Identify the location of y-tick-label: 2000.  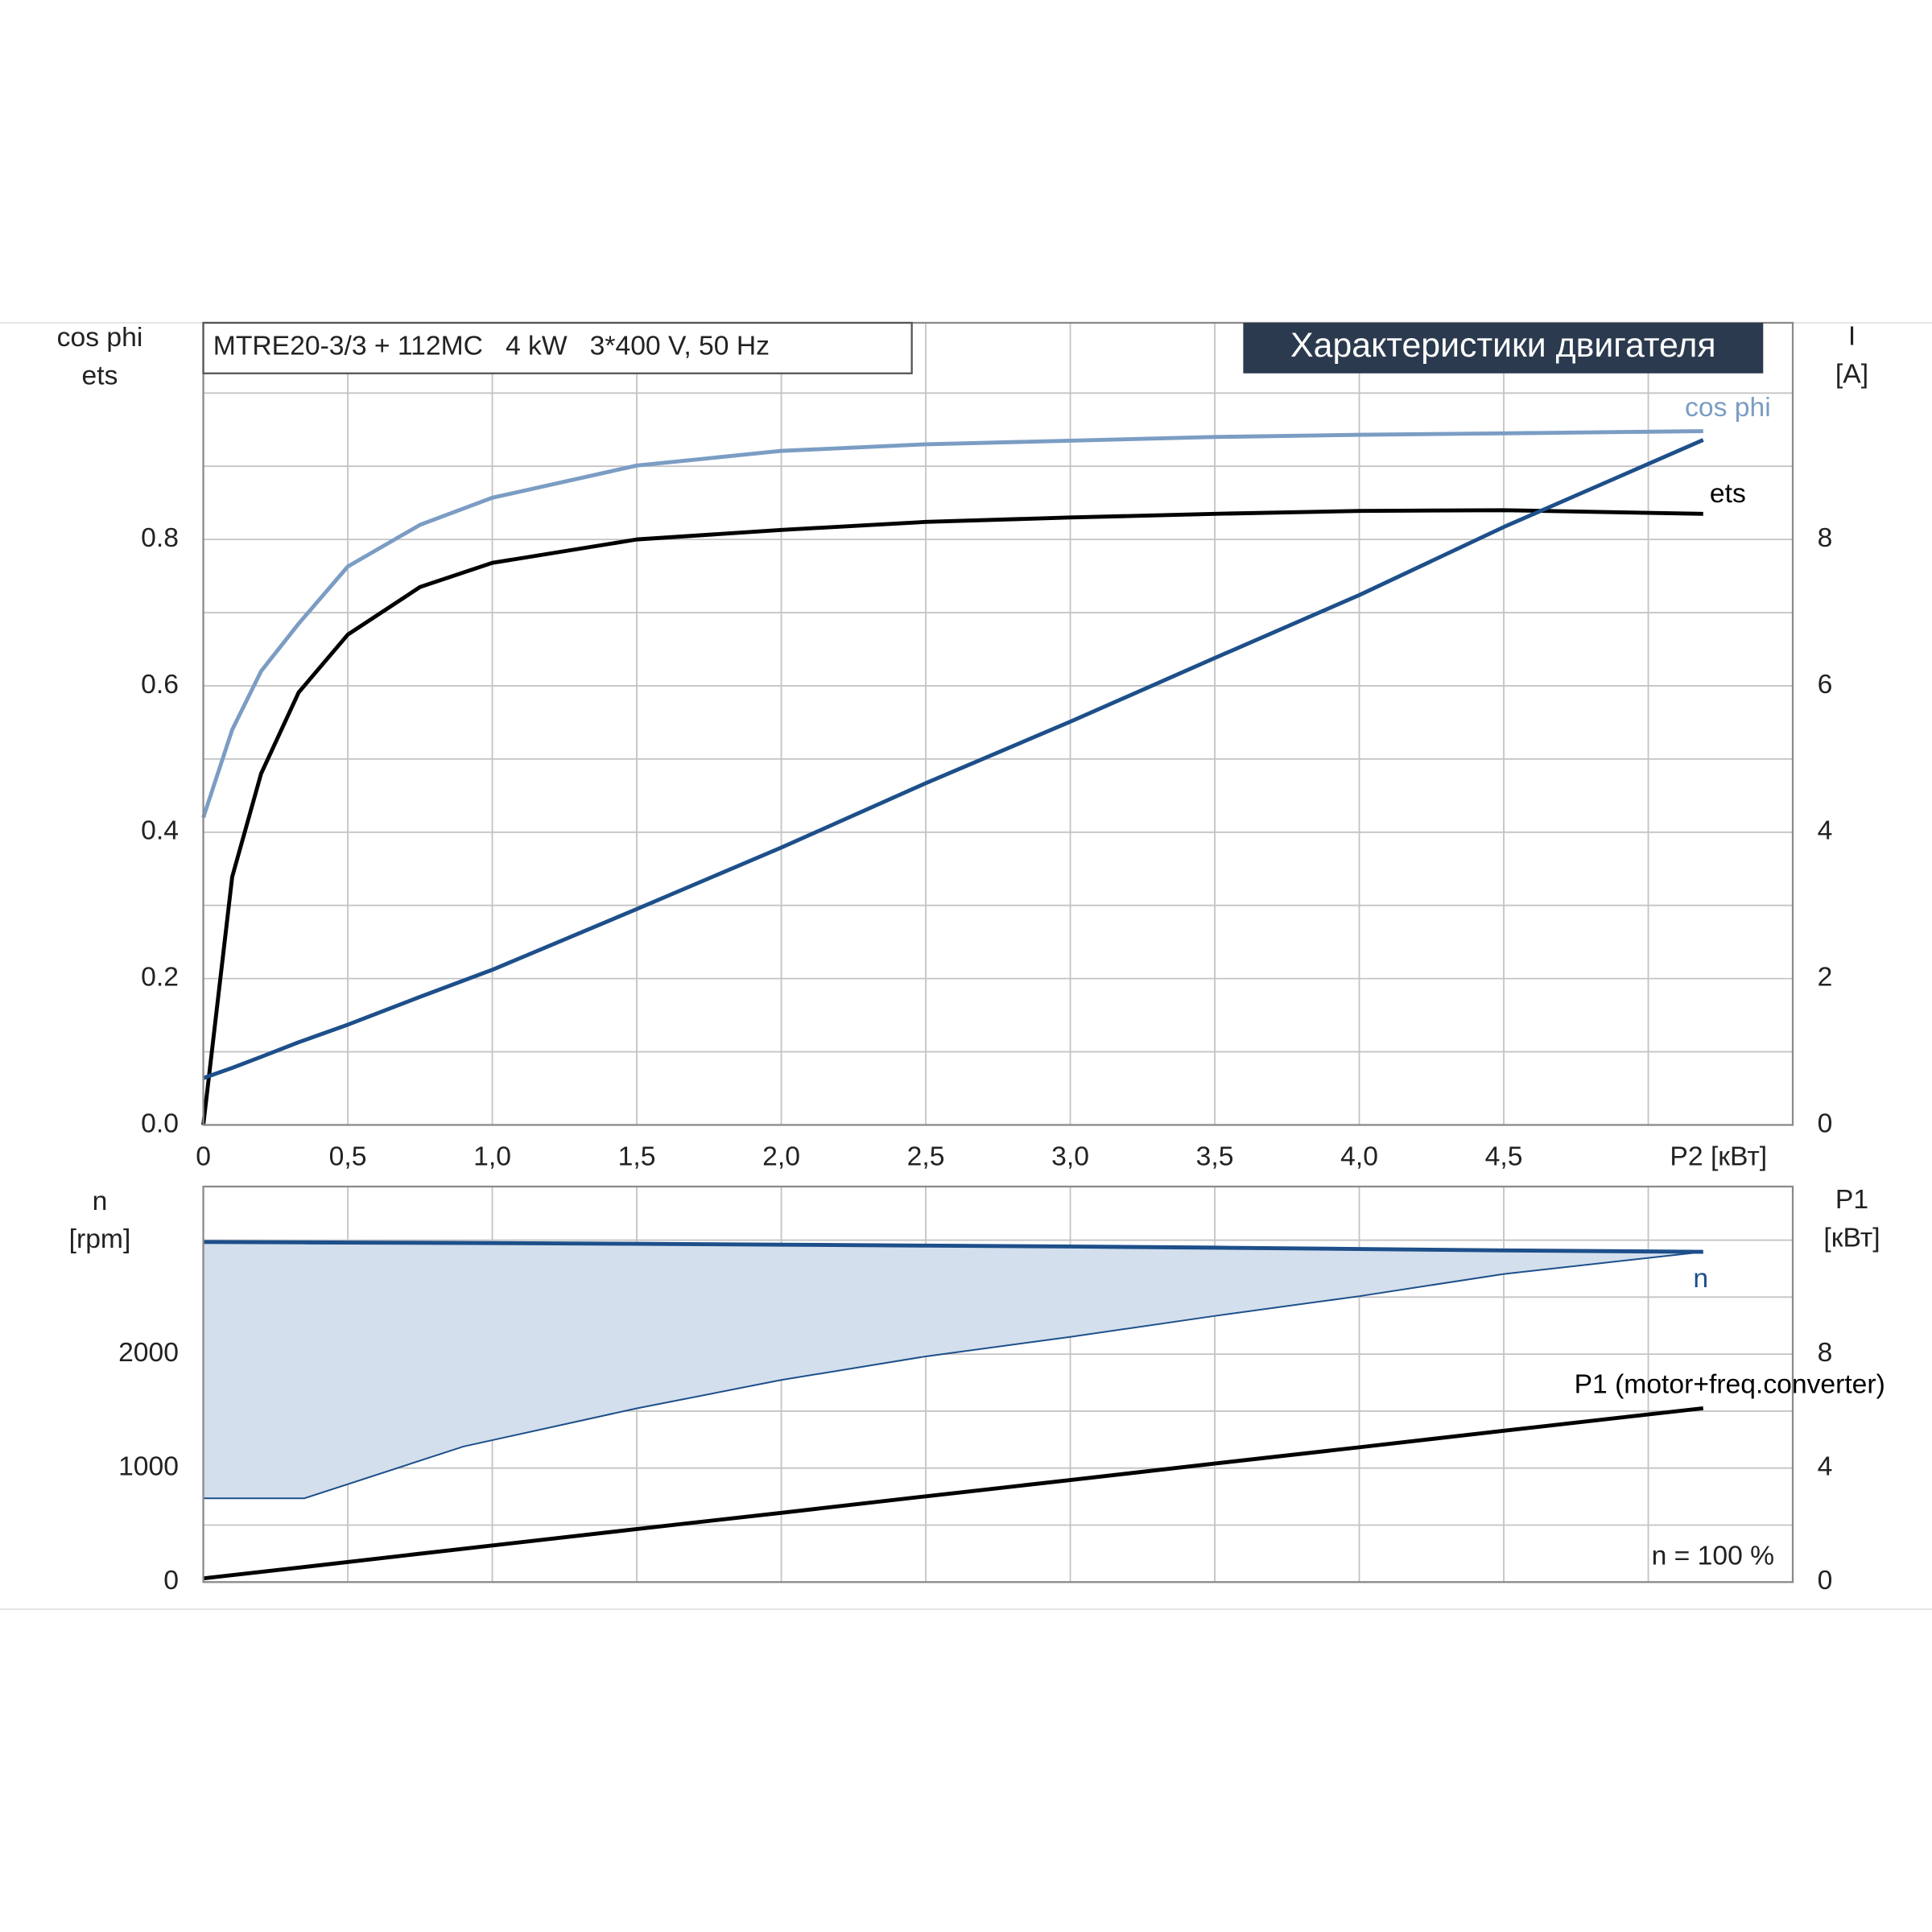
(148, 1353).